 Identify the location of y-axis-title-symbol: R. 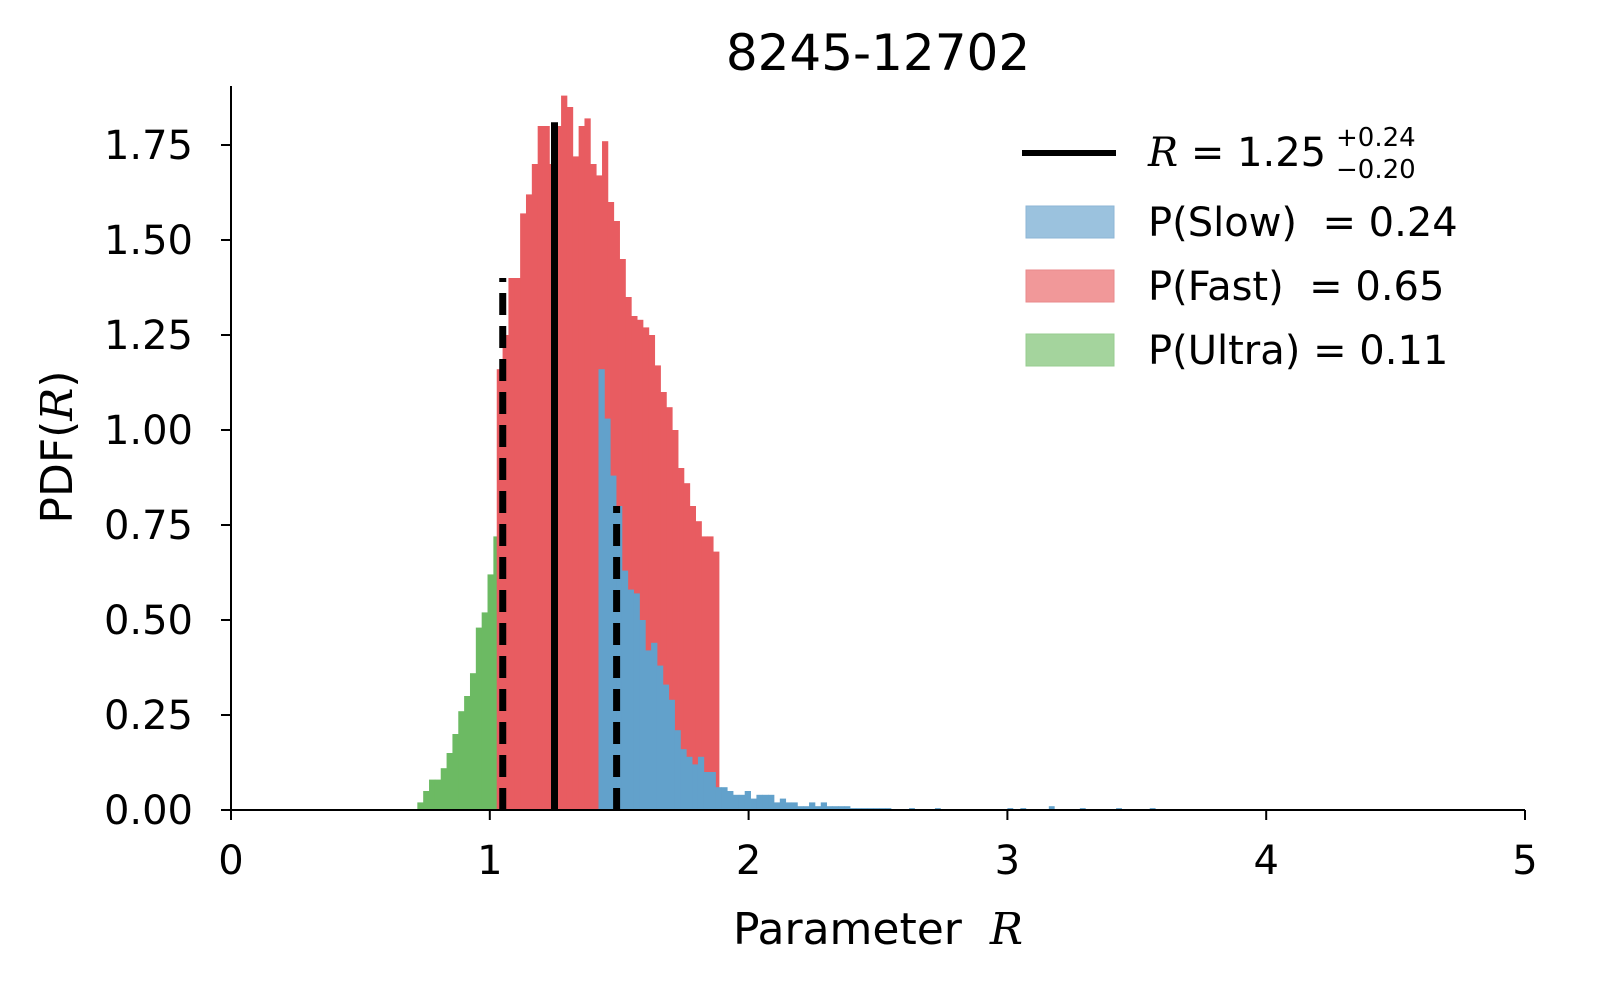
(57, 405).